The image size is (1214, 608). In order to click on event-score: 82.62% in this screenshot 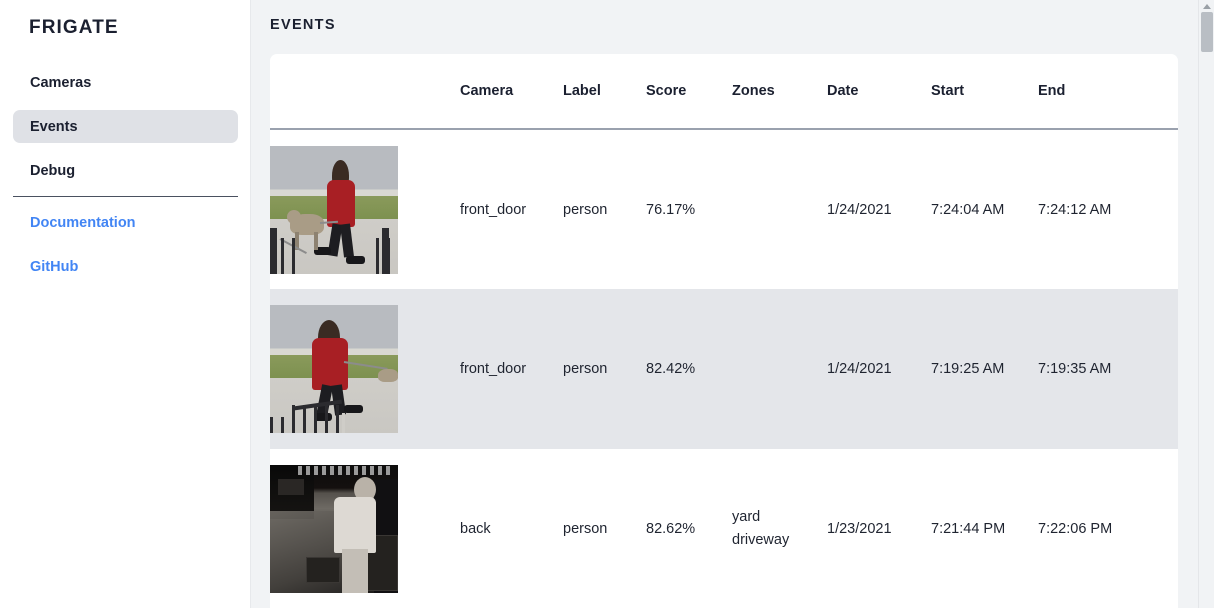, I will do `click(671, 529)`.